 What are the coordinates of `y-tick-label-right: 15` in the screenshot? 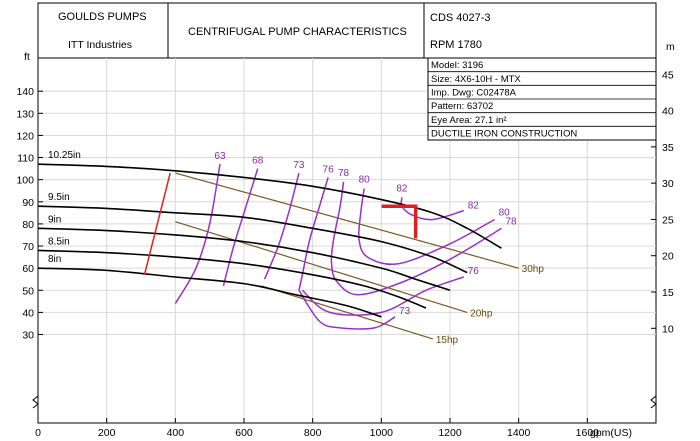 It's located at (668, 293).